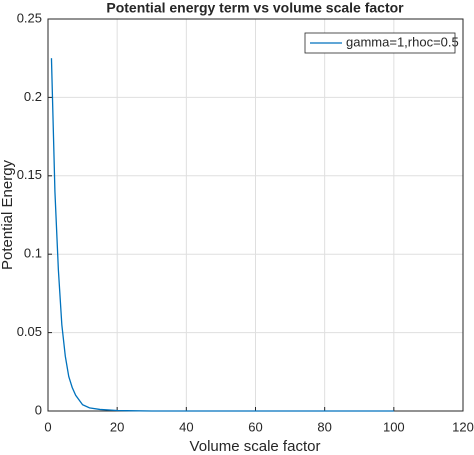 The height and width of the screenshot is (455, 474). Describe the element at coordinates (394, 426) in the screenshot. I see `x-tick-label: 100` at that location.